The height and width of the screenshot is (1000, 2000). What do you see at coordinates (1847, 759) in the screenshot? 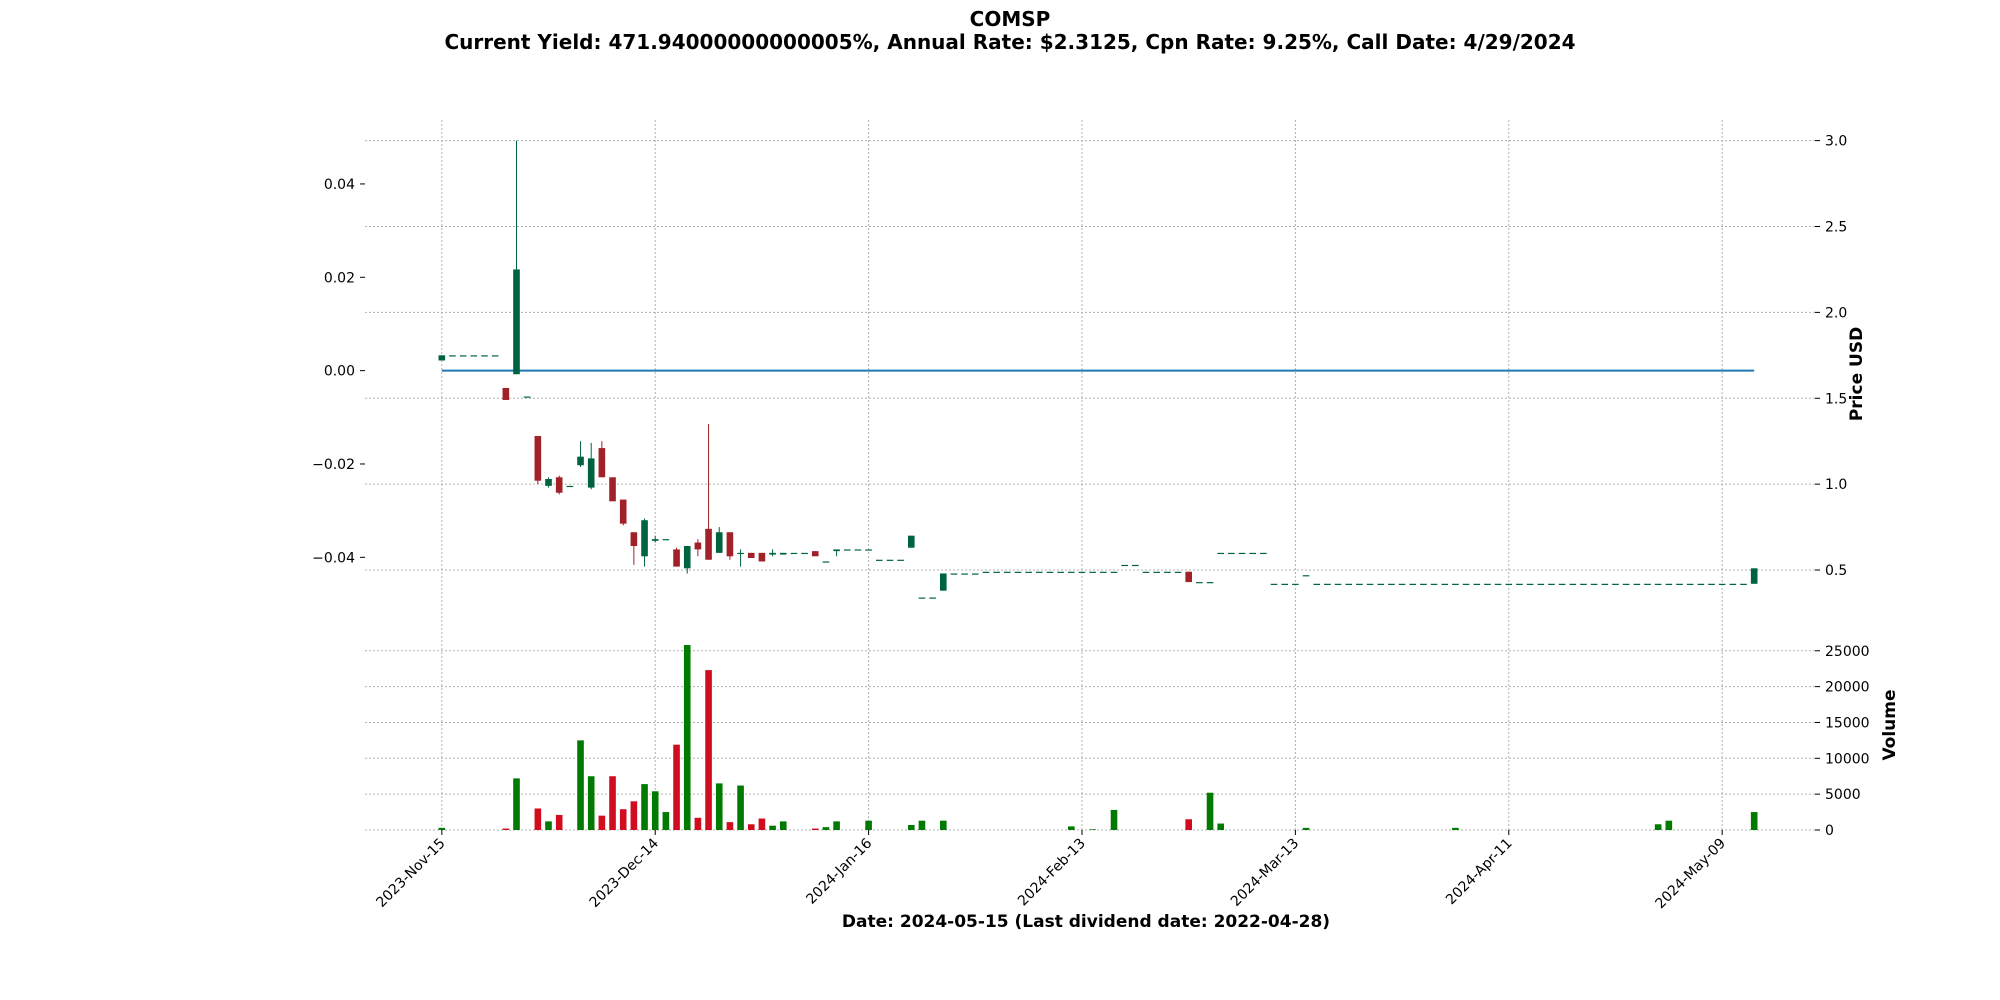
I see `volume-tick-label: 10000` at bounding box center [1847, 759].